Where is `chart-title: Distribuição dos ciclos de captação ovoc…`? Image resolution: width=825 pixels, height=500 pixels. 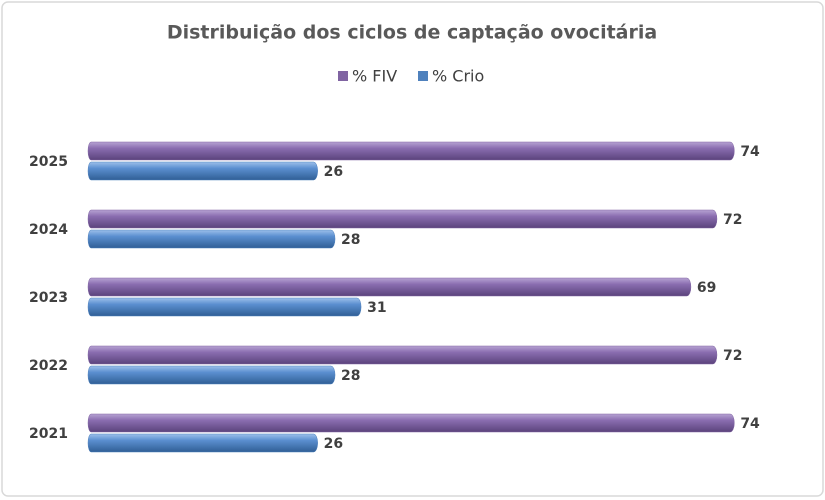 chart-title: Distribuição dos ciclos de captação ovoc… is located at coordinates (412, 33).